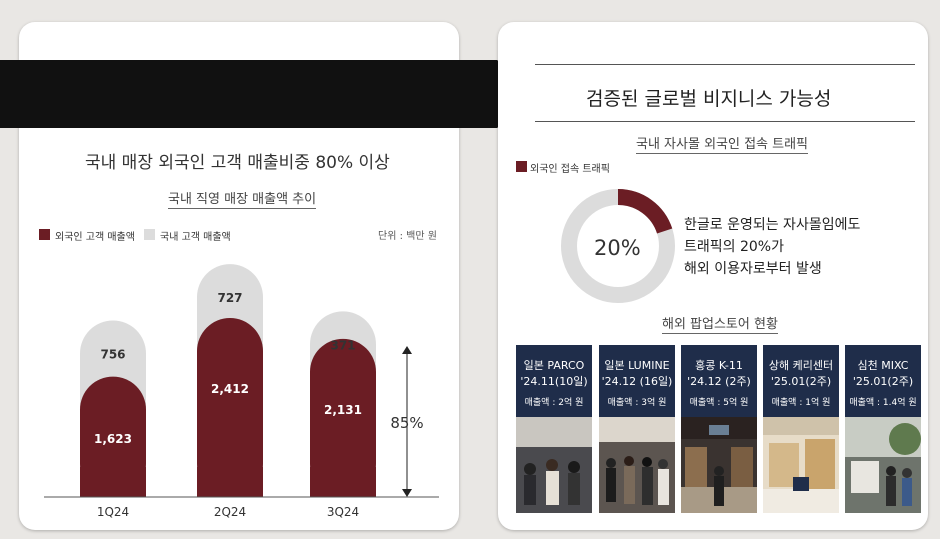 Image resolution: width=940 pixels, height=539 pixels. I want to click on unit-label: 단위 : 백만 원, so click(407, 236).